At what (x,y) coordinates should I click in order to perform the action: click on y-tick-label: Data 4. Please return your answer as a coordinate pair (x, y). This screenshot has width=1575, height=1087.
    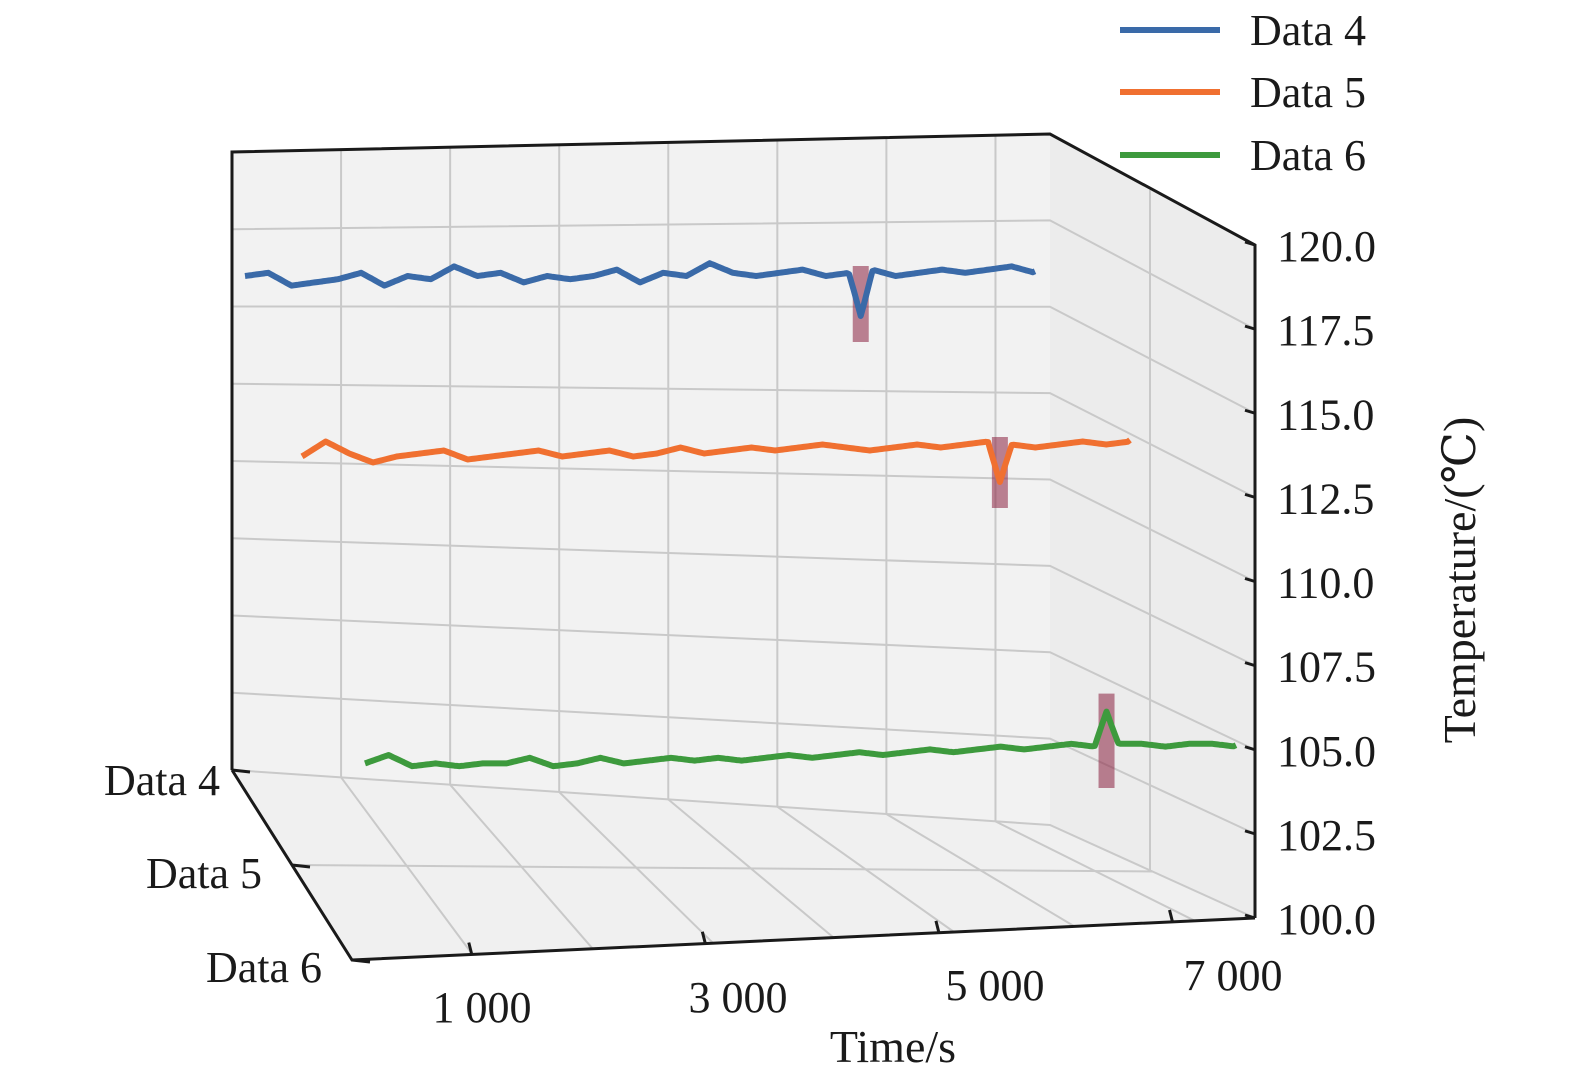
    Looking at the image, I should click on (162, 780).